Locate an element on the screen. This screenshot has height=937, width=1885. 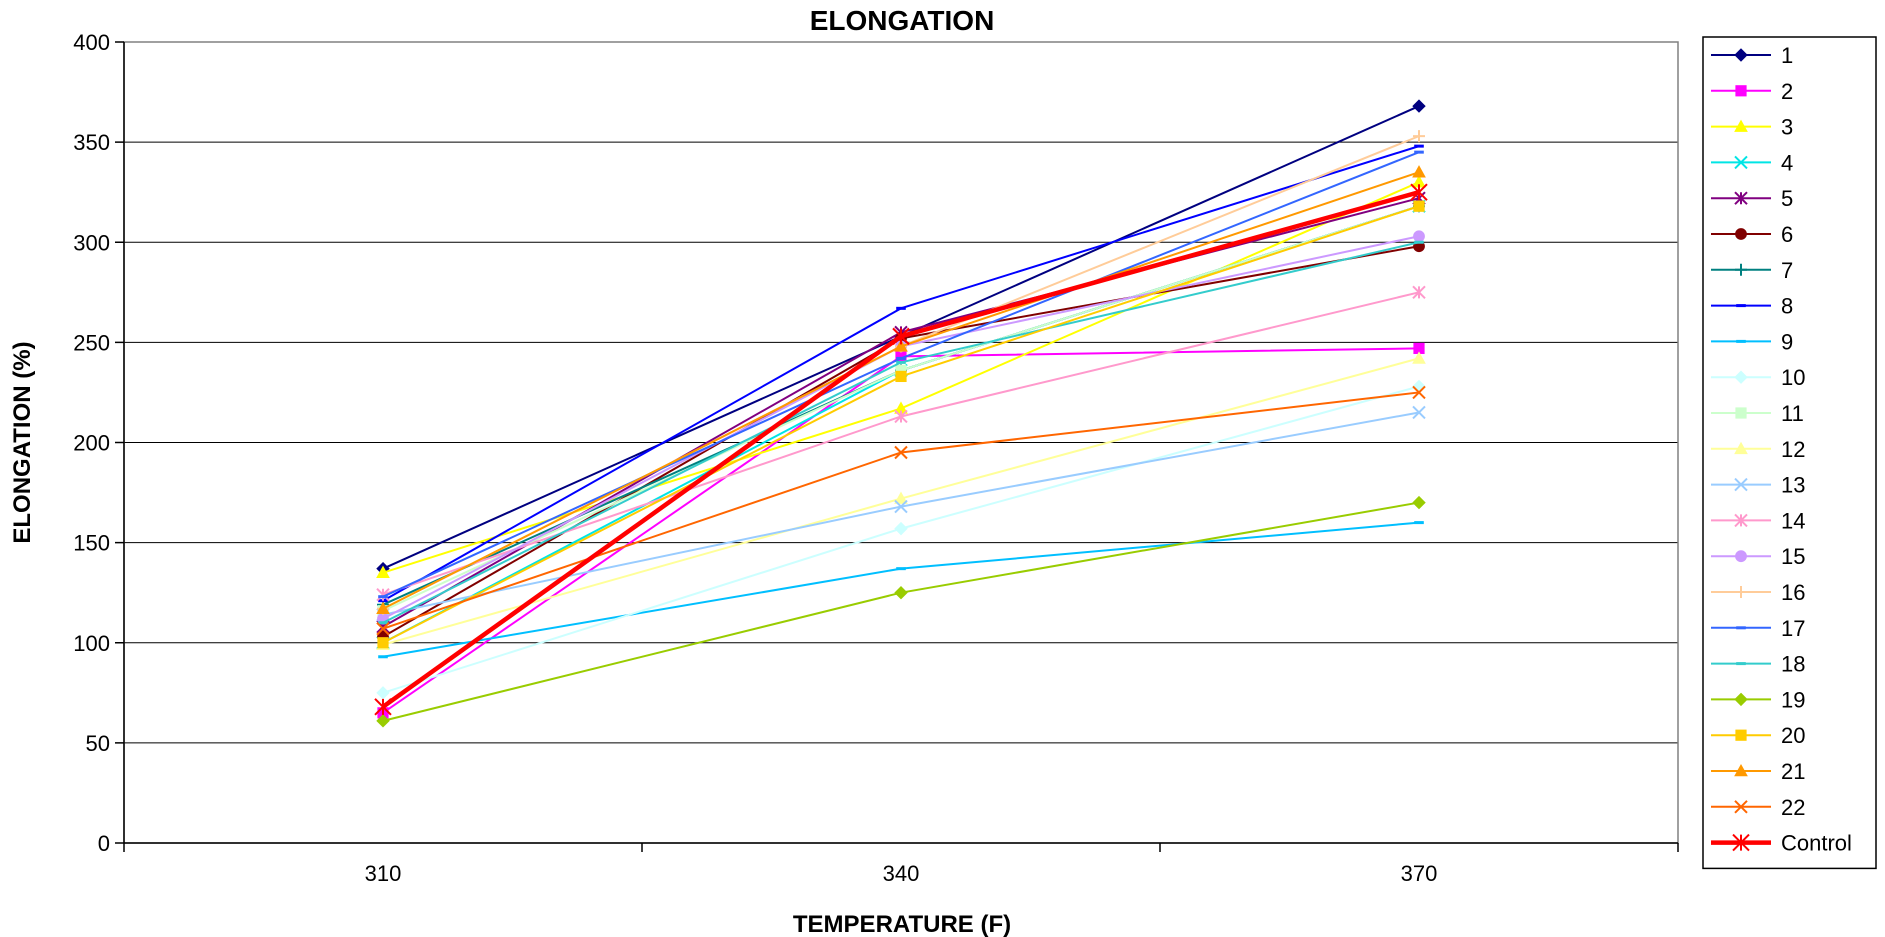
y-axis-title: ELONGATION (%) is located at coordinates (22, 442).